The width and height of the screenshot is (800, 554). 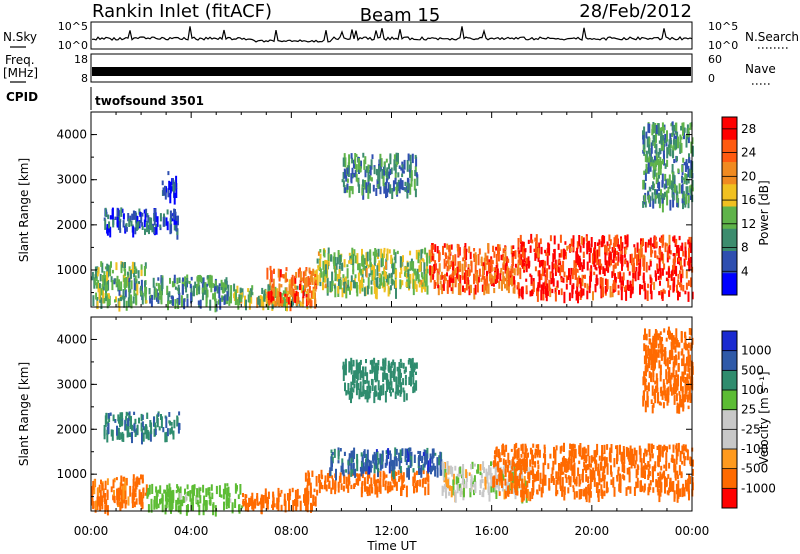 What do you see at coordinates (71, 384) in the screenshot?
I see `y-tick-label: 3000` at bounding box center [71, 384].